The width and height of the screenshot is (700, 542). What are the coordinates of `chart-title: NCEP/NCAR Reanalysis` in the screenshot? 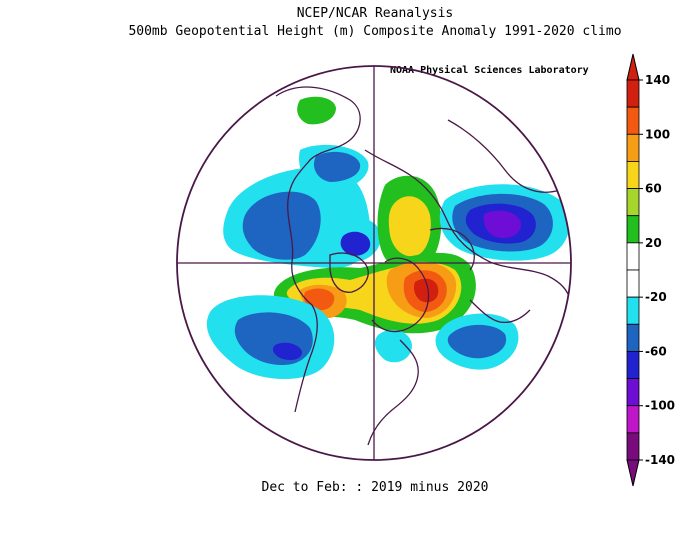 It's located at (375, 13).